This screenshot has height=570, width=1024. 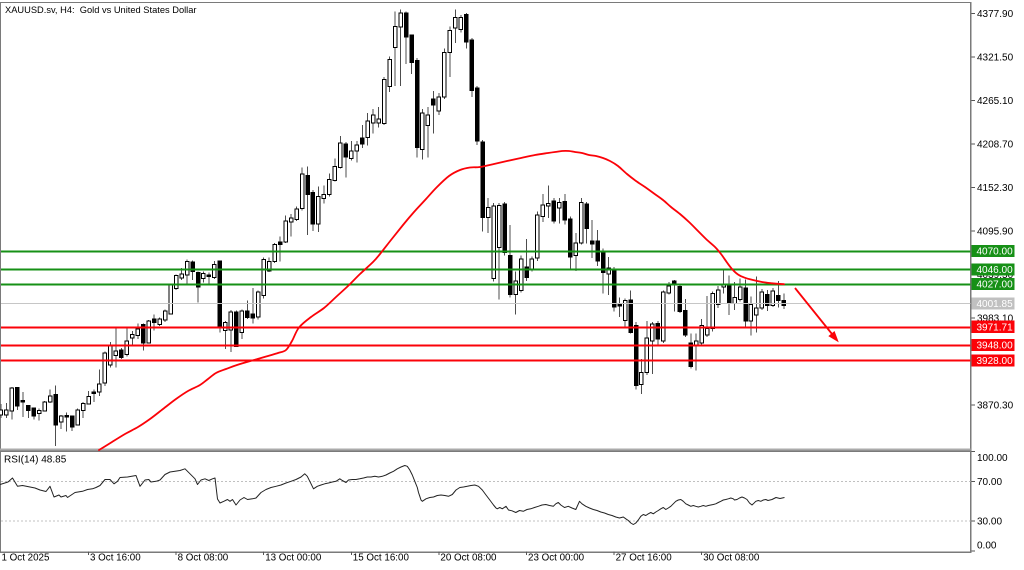 What do you see at coordinates (731, 558) in the screenshot?
I see `svg-text: 30 Oct 08:00` at bounding box center [731, 558].